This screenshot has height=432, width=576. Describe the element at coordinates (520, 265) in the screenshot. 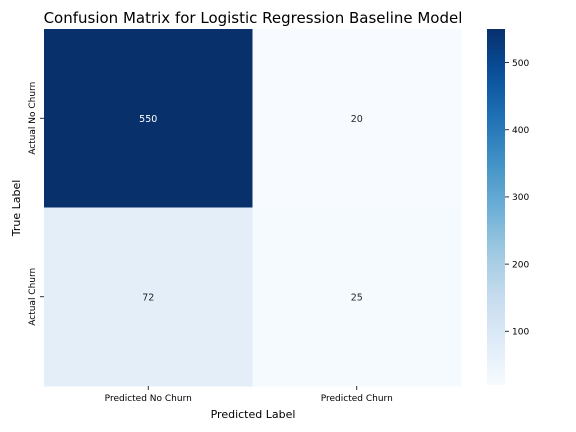

I see `colorbar-tick-label: 200` at that location.